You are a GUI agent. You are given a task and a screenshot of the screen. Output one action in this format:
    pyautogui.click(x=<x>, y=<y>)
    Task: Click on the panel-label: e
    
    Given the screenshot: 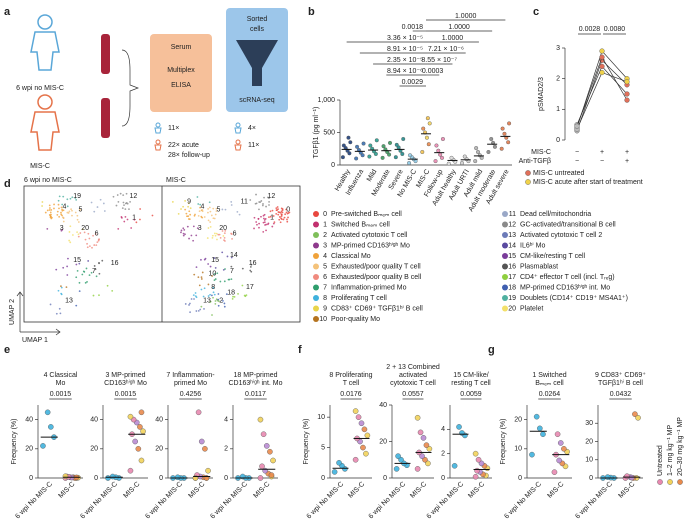 What is the action you would take?
    pyautogui.click(x=7, y=350)
    